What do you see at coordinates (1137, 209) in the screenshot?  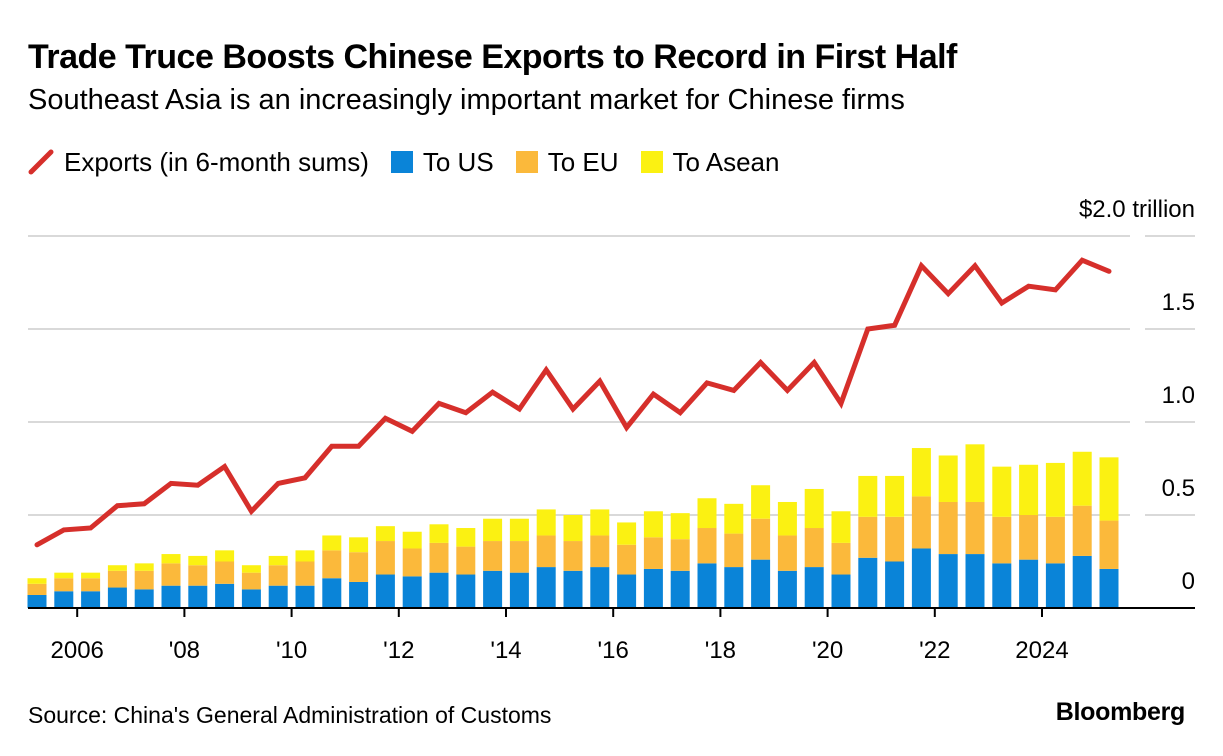 I see `y-tick-label: $2.0 trillion` at bounding box center [1137, 209].